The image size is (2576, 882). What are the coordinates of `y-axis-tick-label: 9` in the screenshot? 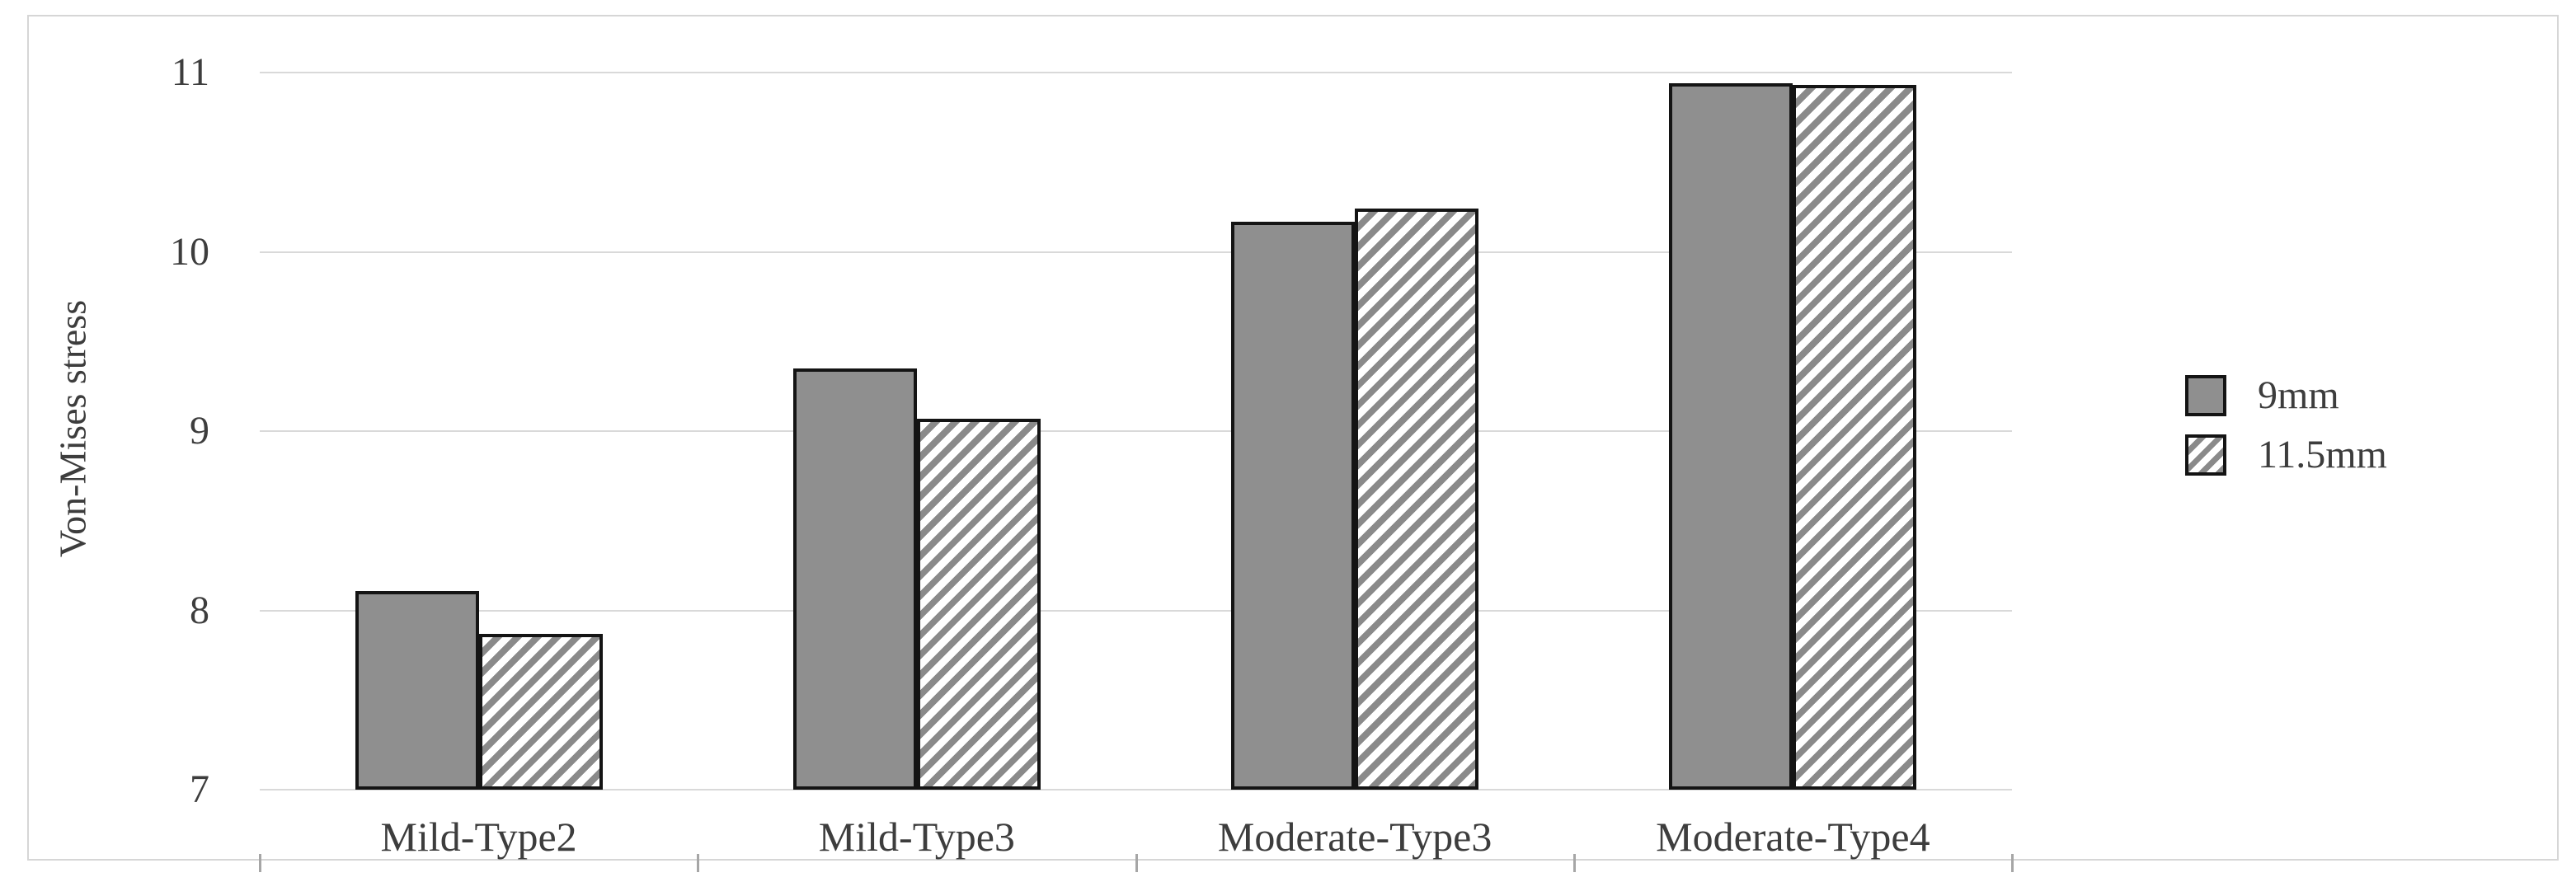 It's located at (199, 431).